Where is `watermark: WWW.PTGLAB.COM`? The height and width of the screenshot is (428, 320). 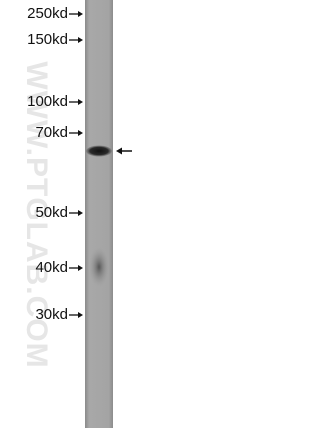
watermark: WWW.PTGLAB.COM is located at coordinates (36, 214).